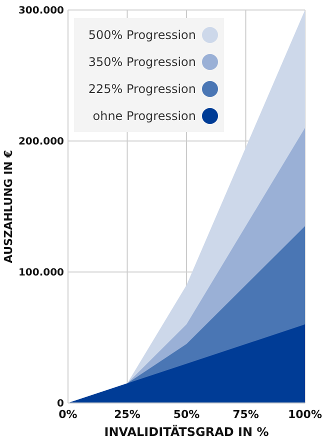  Describe the element at coordinates (8, 207) in the screenshot. I see `y-axis-title: AUSZAHLUNG IN €` at that location.